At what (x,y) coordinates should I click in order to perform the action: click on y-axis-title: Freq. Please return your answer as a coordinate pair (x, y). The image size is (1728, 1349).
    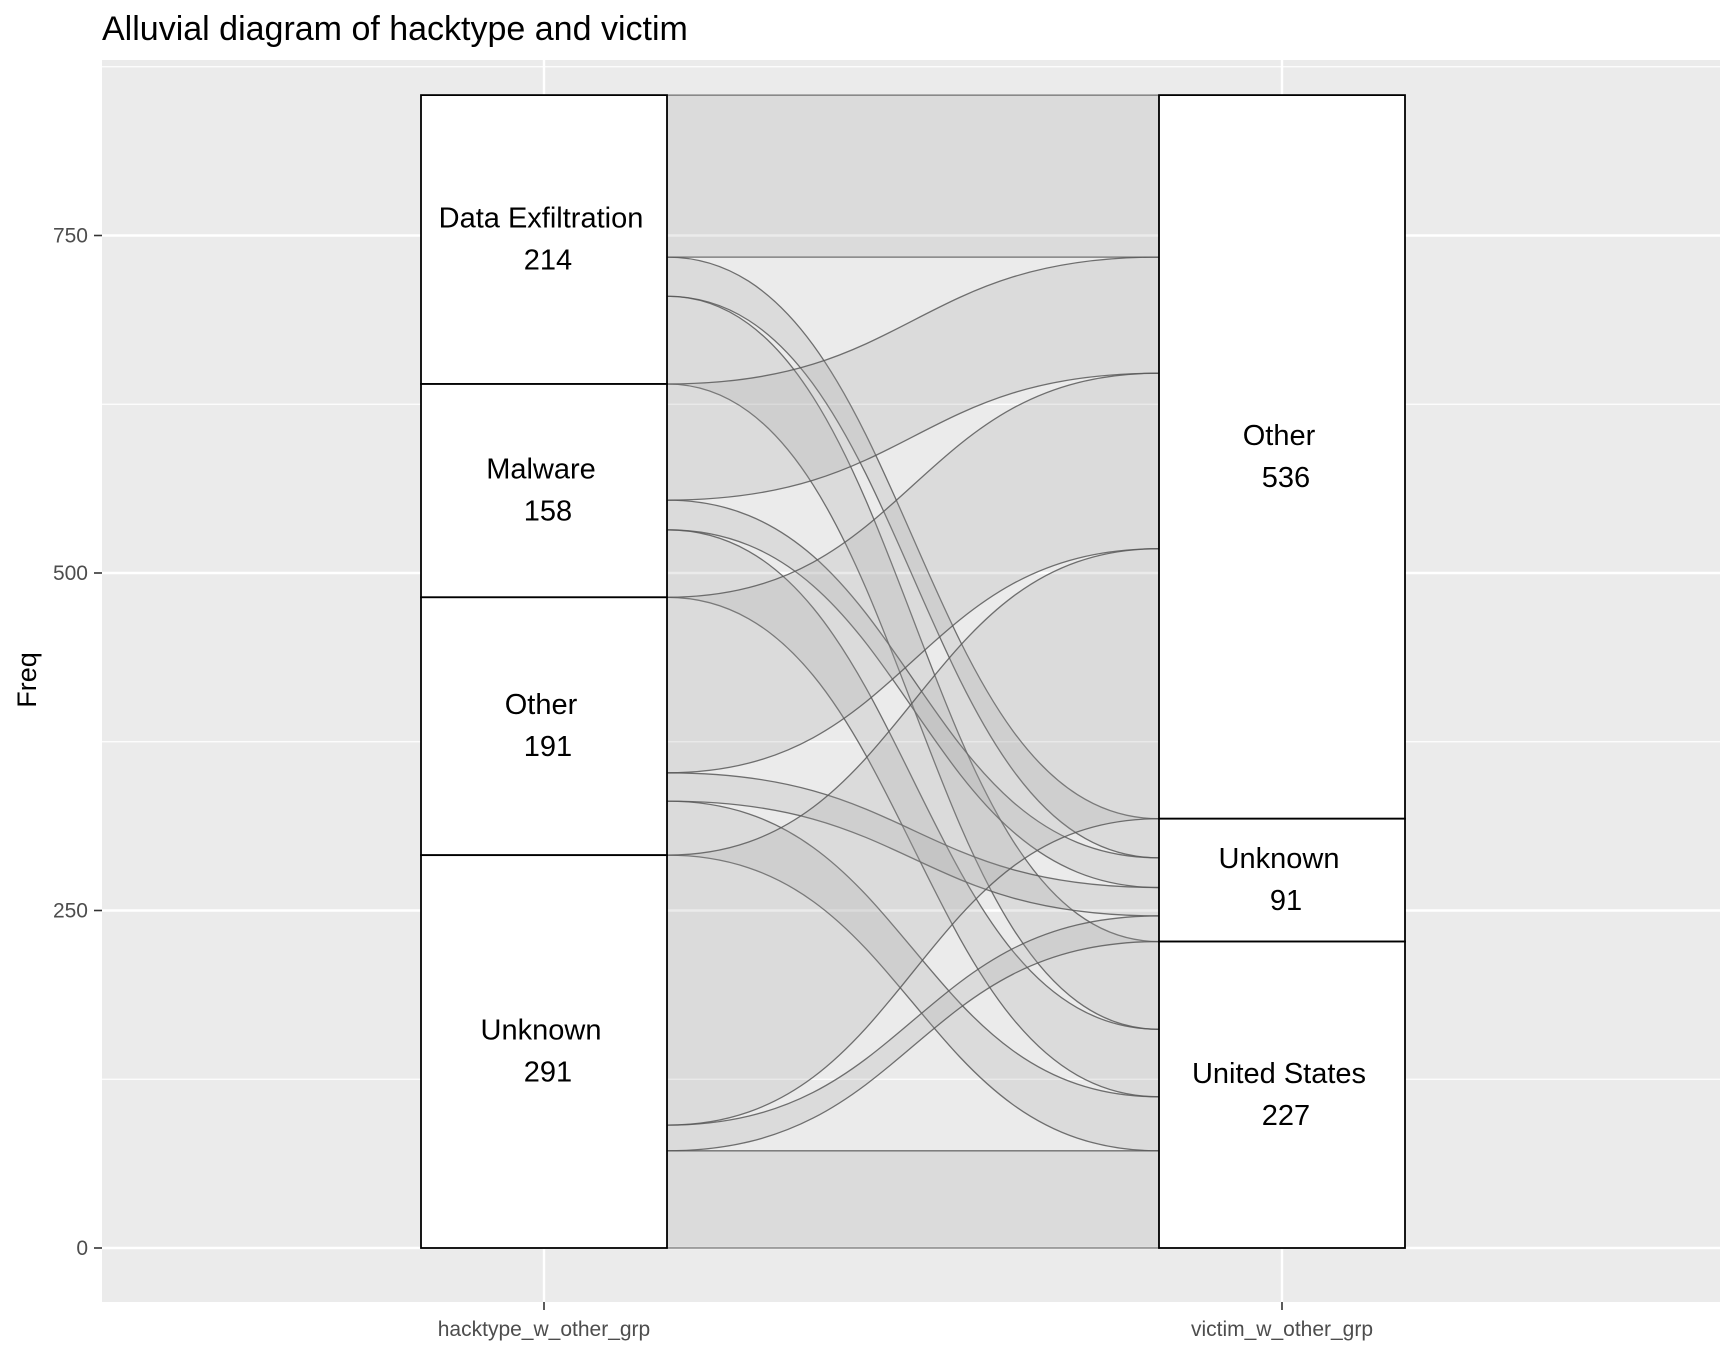
    Looking at the image, I should click on (27, 680).